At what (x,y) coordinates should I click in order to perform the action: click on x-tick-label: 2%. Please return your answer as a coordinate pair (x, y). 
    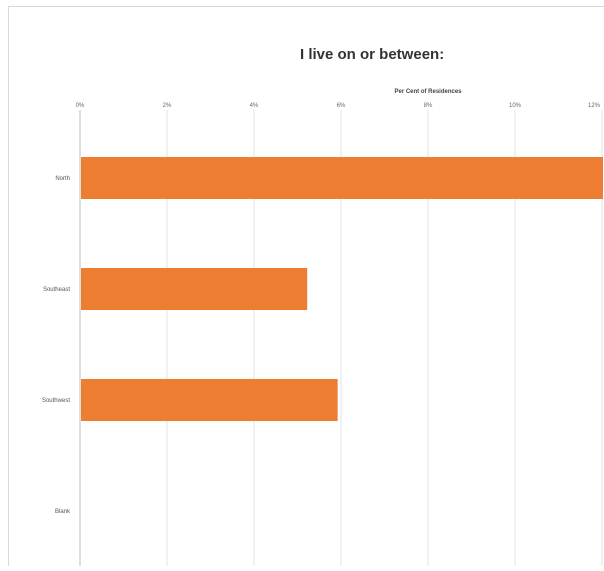
    Looking at the image, I should click on (167, 106).